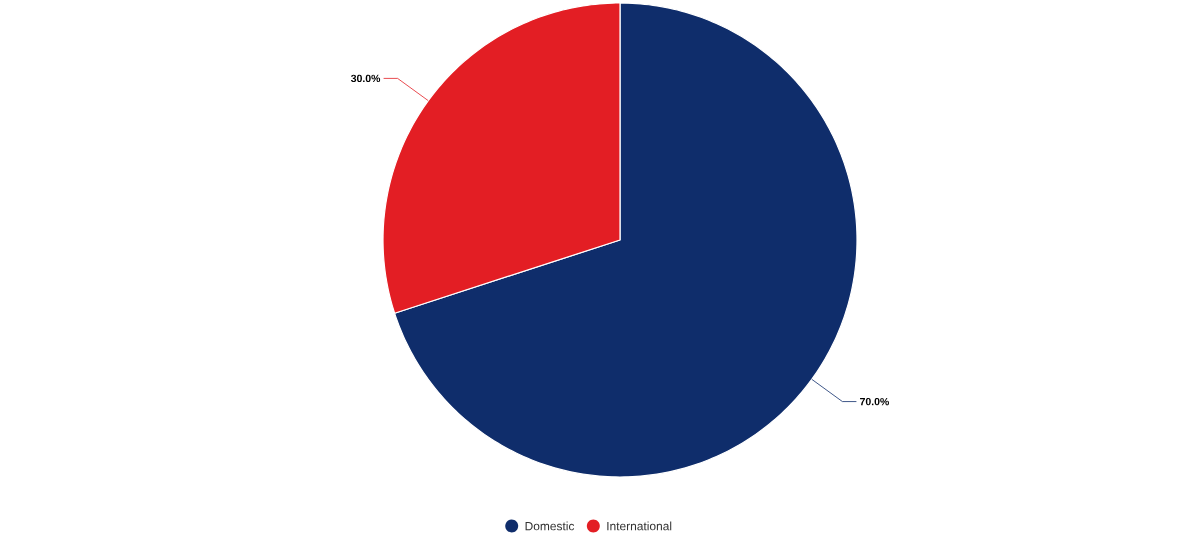 The width and height of the screenshot is (1197, 543). What do you see at coordinates (550, 526) in the screenshot?
I see `legend-label: Domestic` at bounding box center [550, 526].